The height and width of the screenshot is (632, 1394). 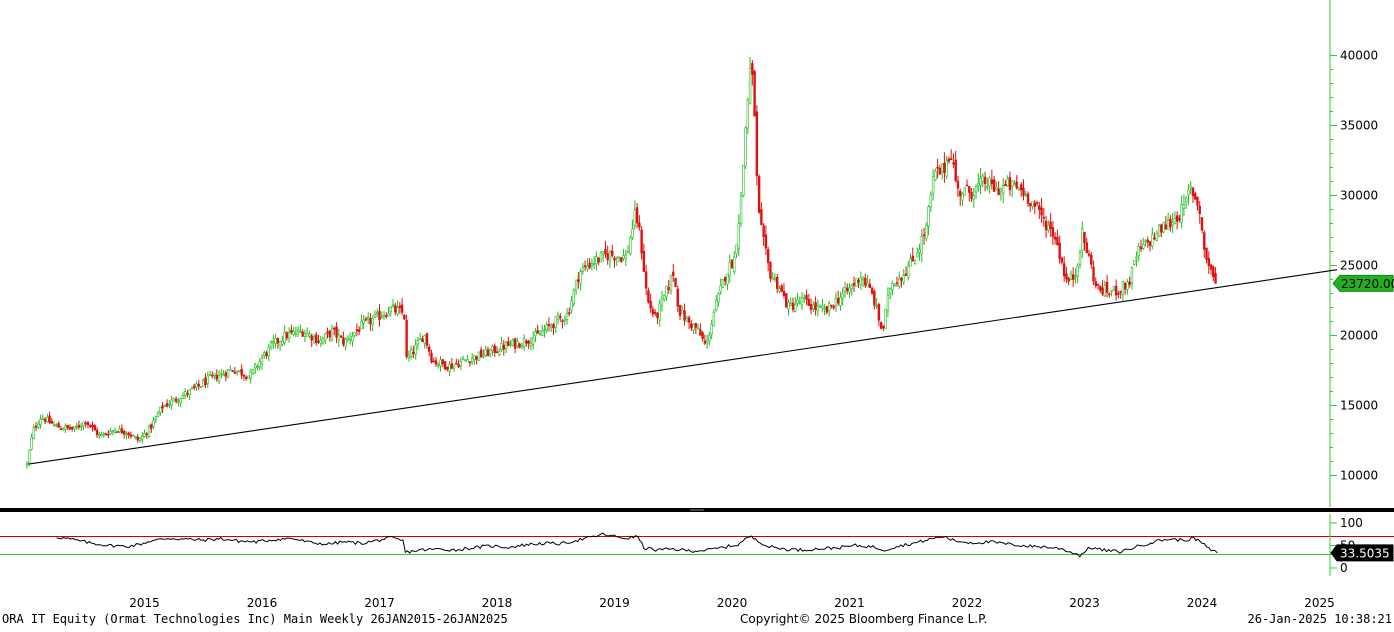 What do you see at coordinates (497, 603) in the screenshot?
I see `x-axis-label: 2018` at bounding box center [497, 603].